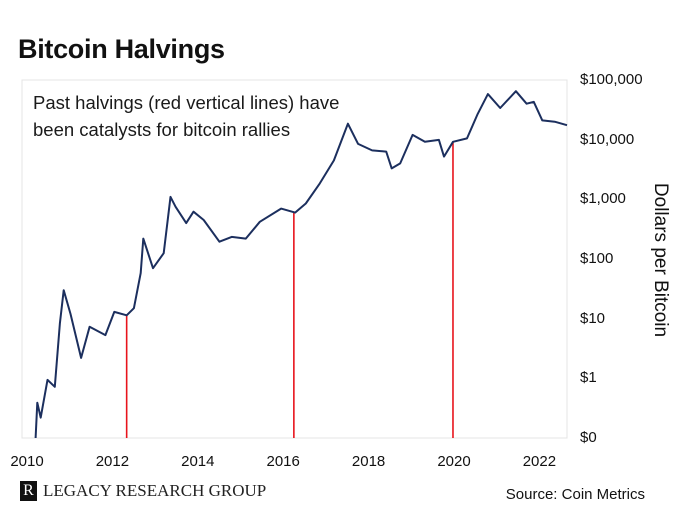 Image resolution: width=700 pixels, height=522 pixels. I want to click on y-tick-label: $10,000, so click(607, 139).